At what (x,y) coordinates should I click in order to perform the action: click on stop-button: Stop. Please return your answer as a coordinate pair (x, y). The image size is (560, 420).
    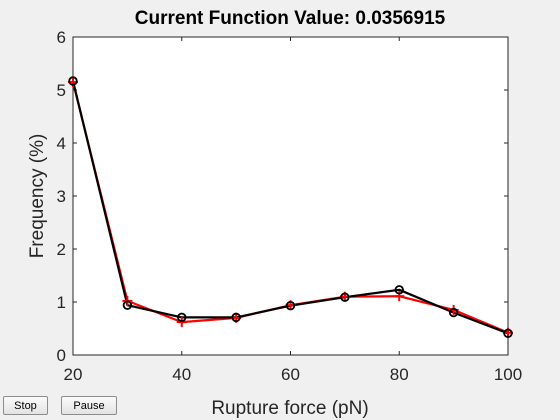
    Looking at the image, I should click on (25, 405).